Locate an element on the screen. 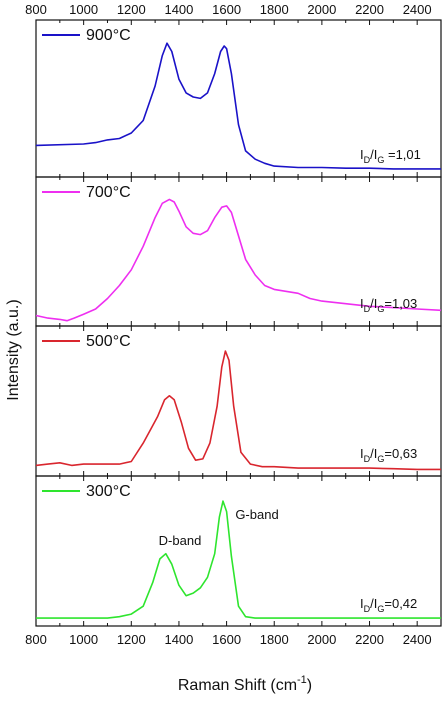 The height and width of the screenshot is (701, 443). intensity-ratio-label: ID/IG=1,03 is located at coordinates (388, 305).